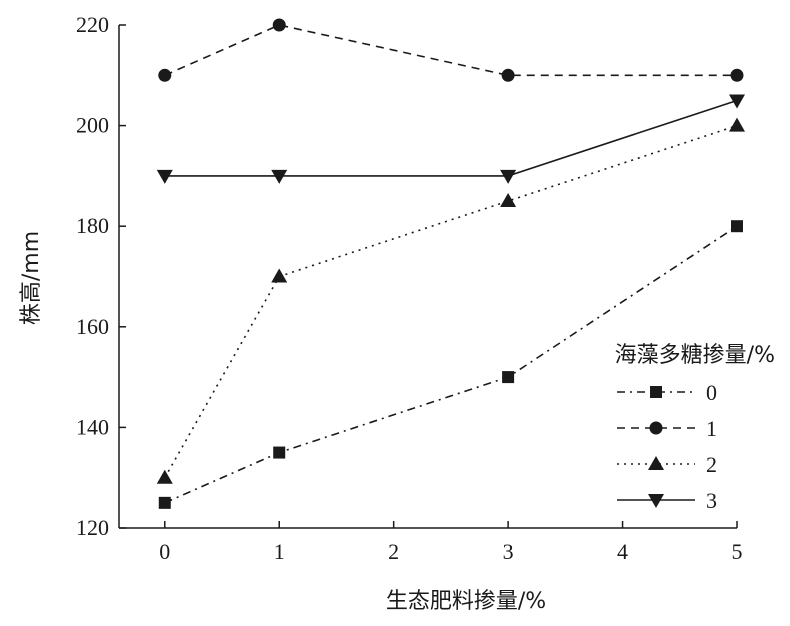  Describe the element at coordinates (667, 500) in the screenshot. I see `legend-entry-3: 3` at that location.